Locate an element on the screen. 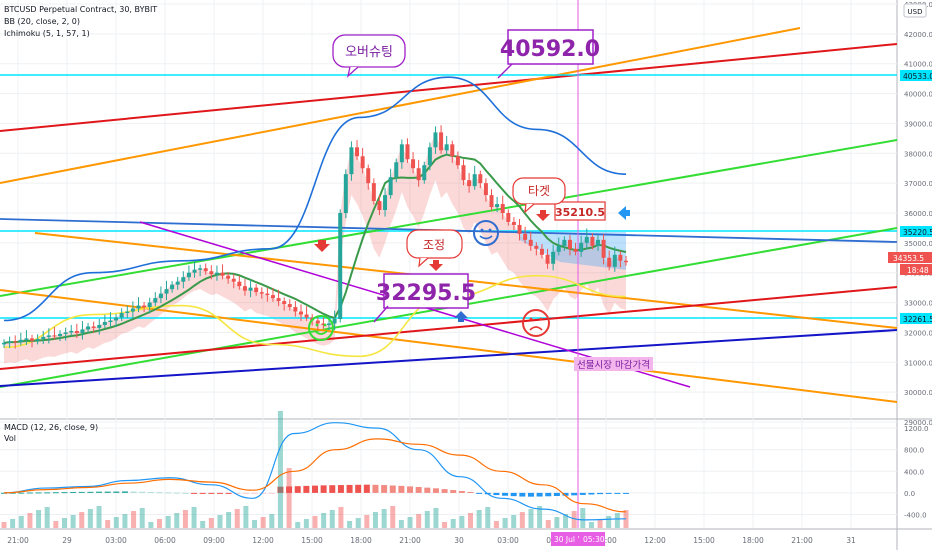 This screenshot has width=932, height=555. bubble-adjust: 조정 is located at coordinates (434, 248).